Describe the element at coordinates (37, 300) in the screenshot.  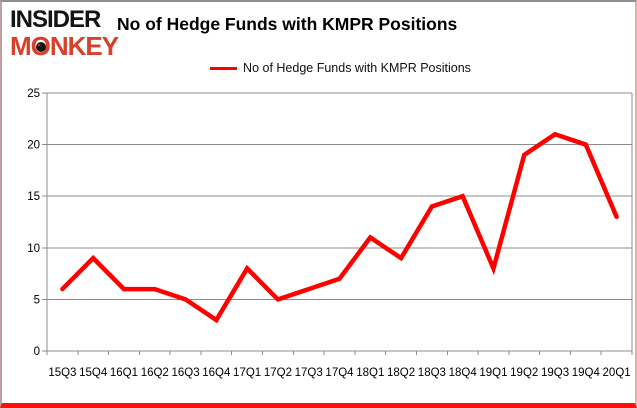
I see `y-axis-label: 5` at that location.